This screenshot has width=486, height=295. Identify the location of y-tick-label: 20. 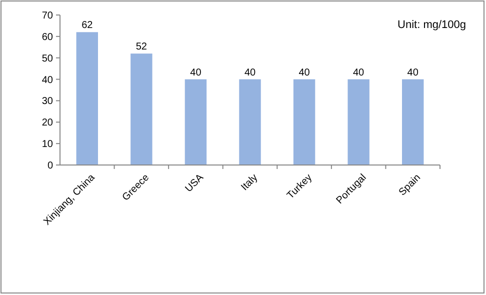
(48, 123).